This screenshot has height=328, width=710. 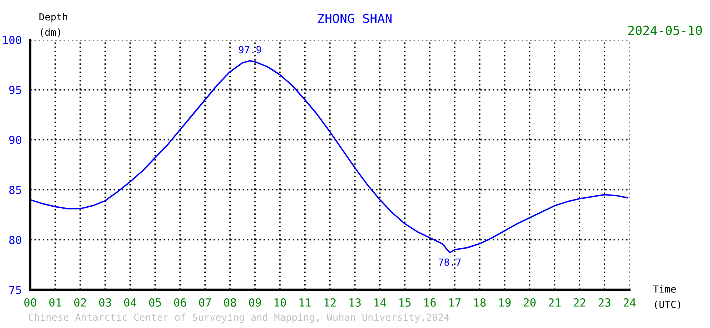 What do you see at coordinates (80, 302) in the screenshot?
I see `x-tick-label: 02` at bounding box center [80, 302].